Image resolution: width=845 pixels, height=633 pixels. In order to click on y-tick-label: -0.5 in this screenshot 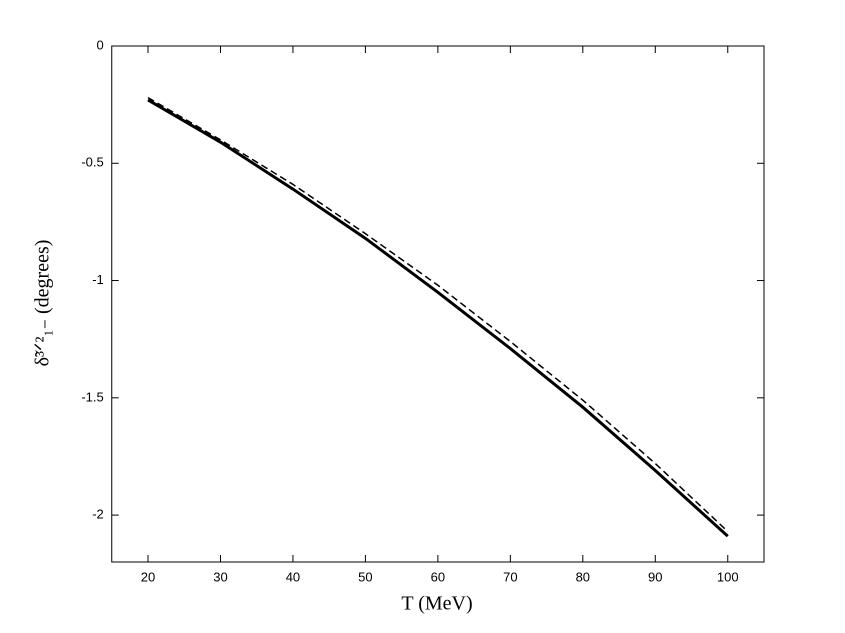, I will do `click(92, 162)`.